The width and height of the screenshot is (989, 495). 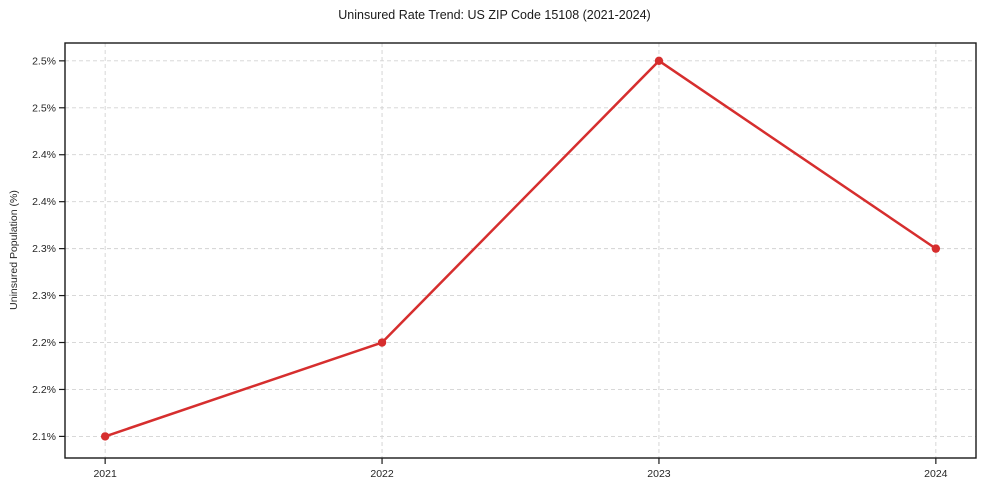 What do you see at coordinates (936, 474) in the screenshot?
I see `x-tick-label: 2024` at bounding box center [936, 474].